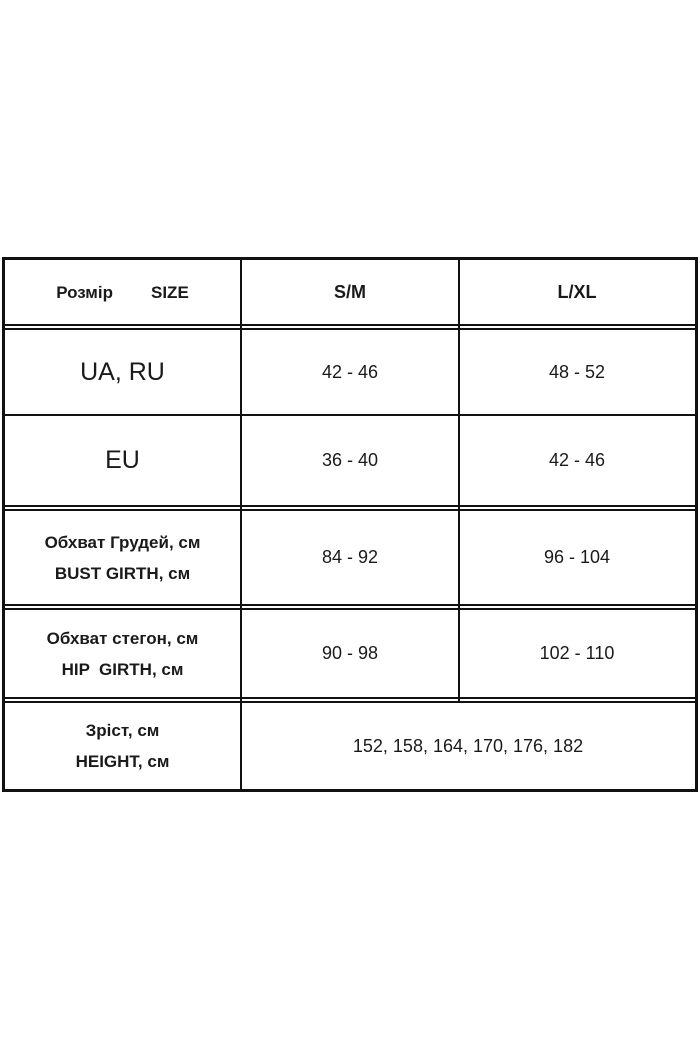 The width and height of the screenshot is (700, 1050). What do you see at coordinates (577, 557) in the screenshot?
I see `cell-bust-lxl: 96 - 104` at bounding box center [577, 557].